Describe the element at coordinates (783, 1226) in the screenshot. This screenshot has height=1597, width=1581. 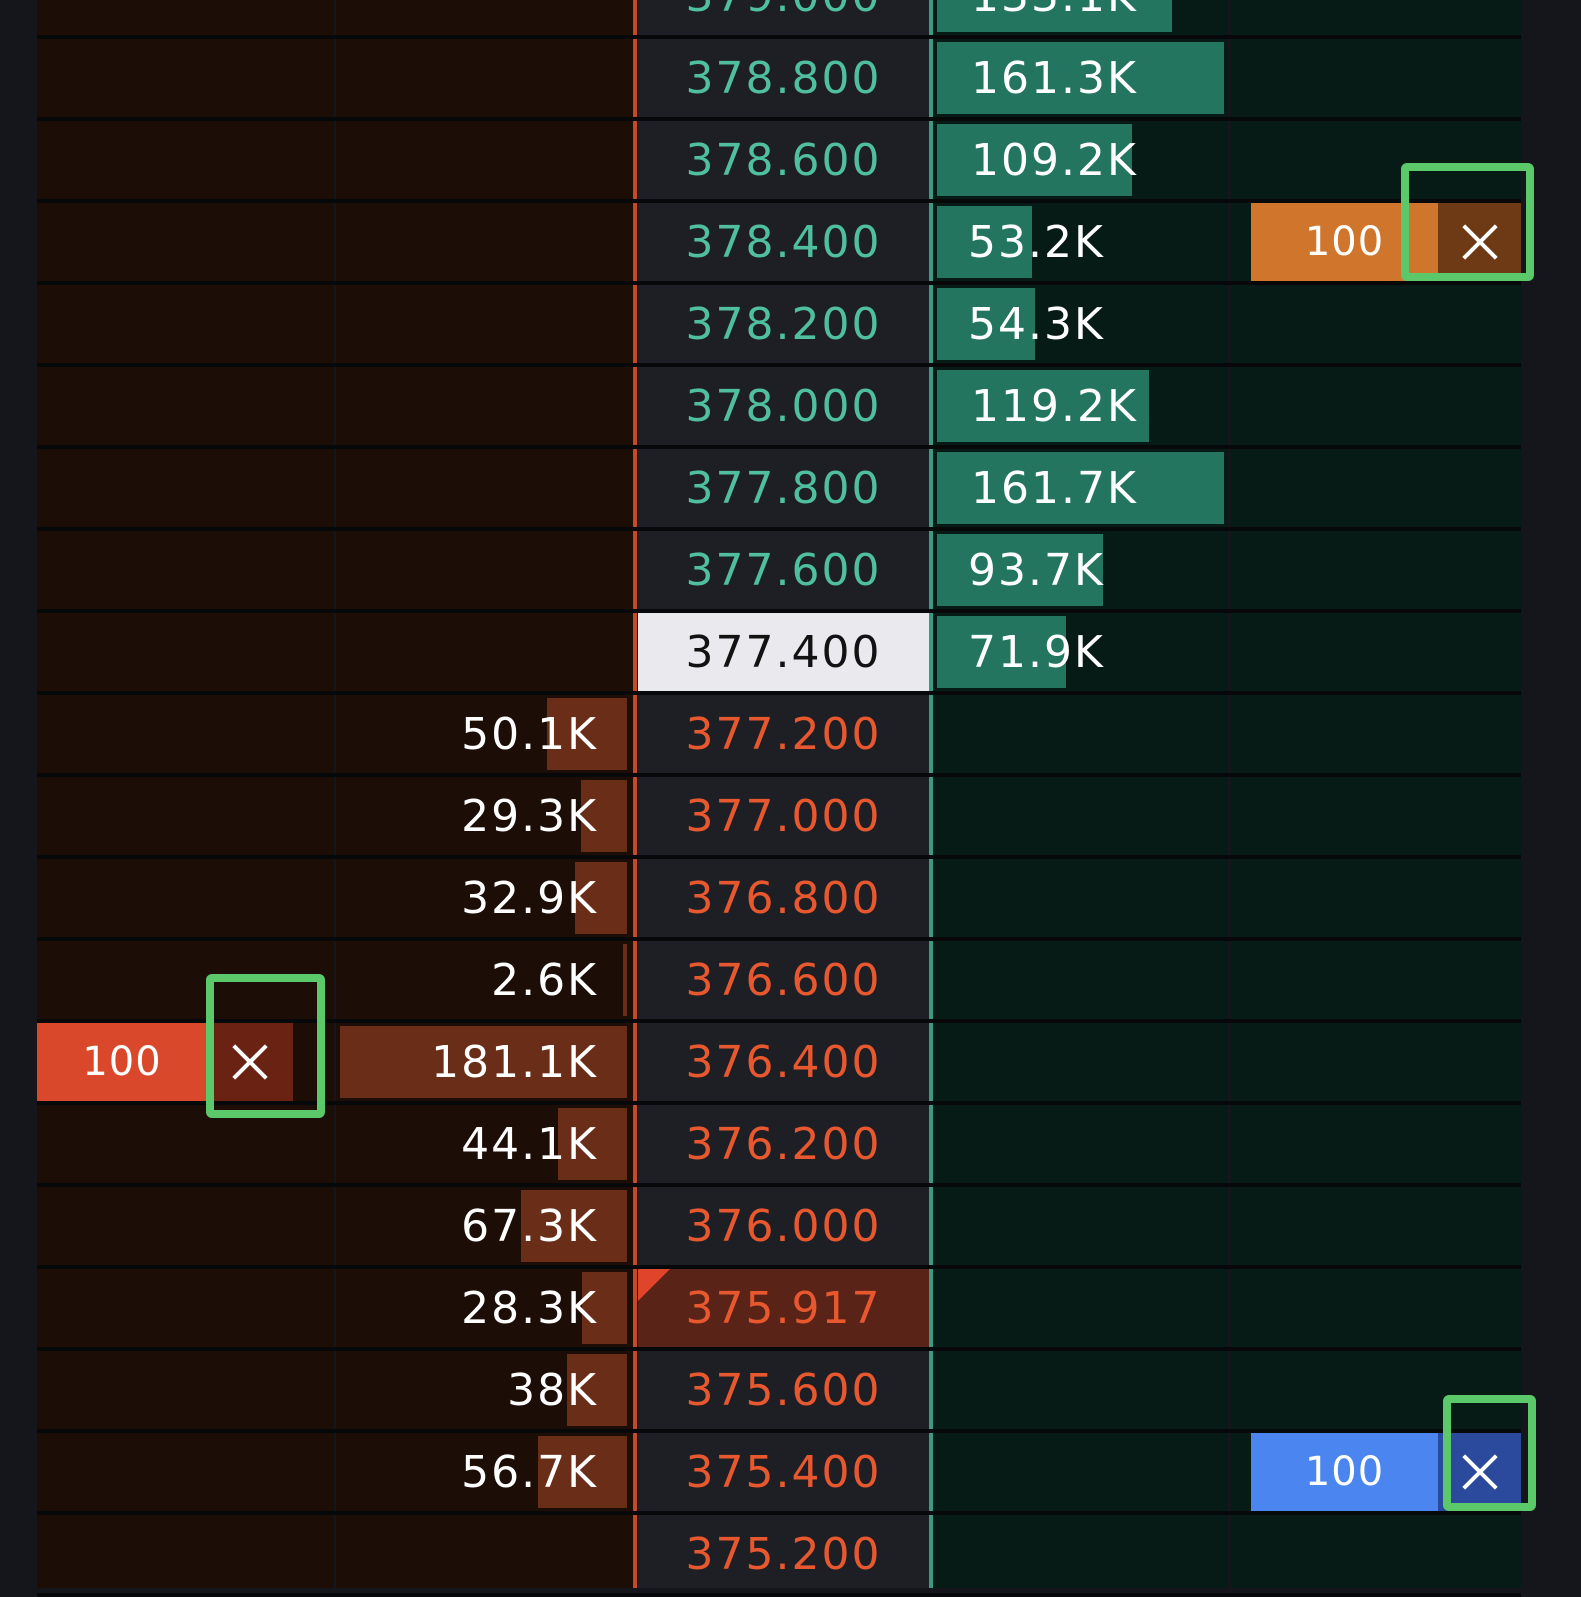
I see `price-cell: 376.000` at that location.